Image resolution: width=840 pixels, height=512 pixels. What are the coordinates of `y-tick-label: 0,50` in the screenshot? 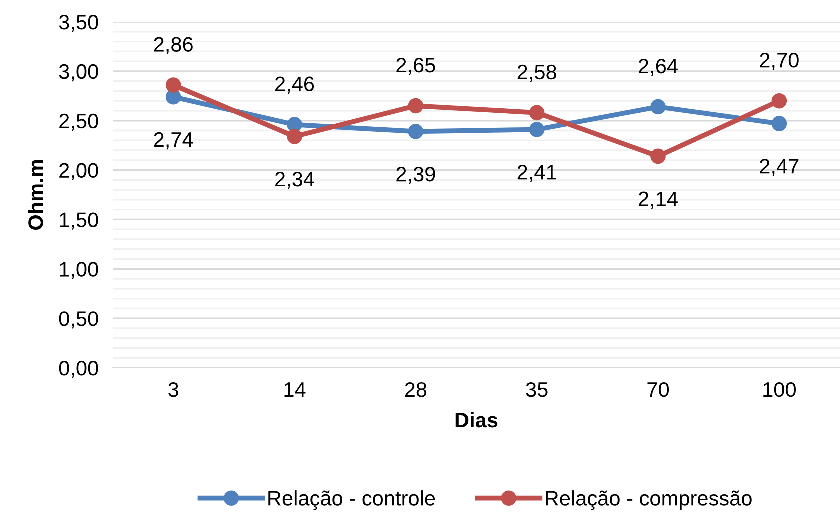 It's located at (78, 320).